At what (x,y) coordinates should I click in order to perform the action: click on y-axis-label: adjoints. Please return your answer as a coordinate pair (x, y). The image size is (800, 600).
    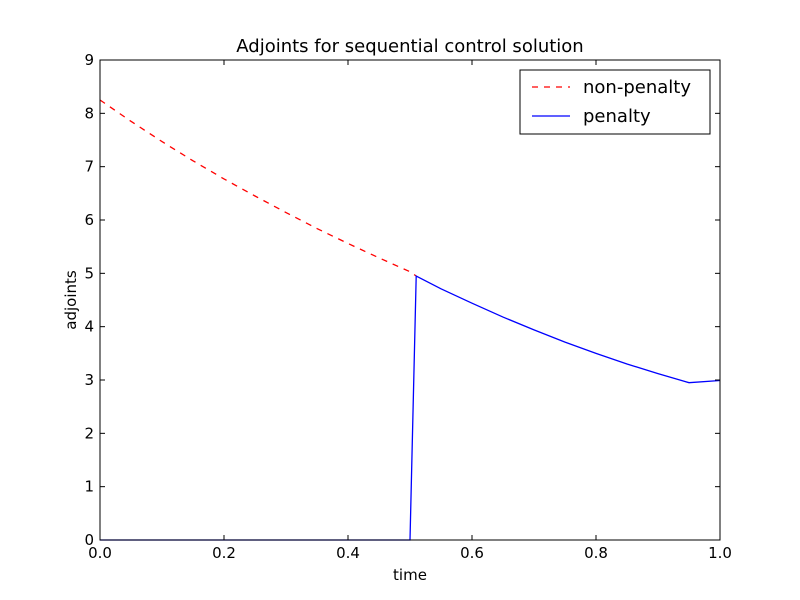
    Looking at the image, I should click on (71, 300).